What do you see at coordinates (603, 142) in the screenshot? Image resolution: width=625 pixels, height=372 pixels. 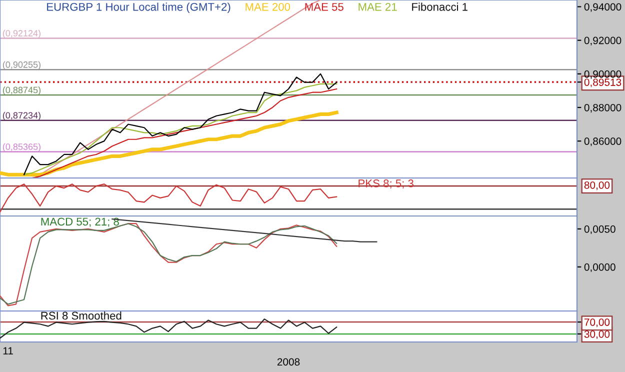 I see `y-tick-label: 0,86000` at bounding box center [603, 142].